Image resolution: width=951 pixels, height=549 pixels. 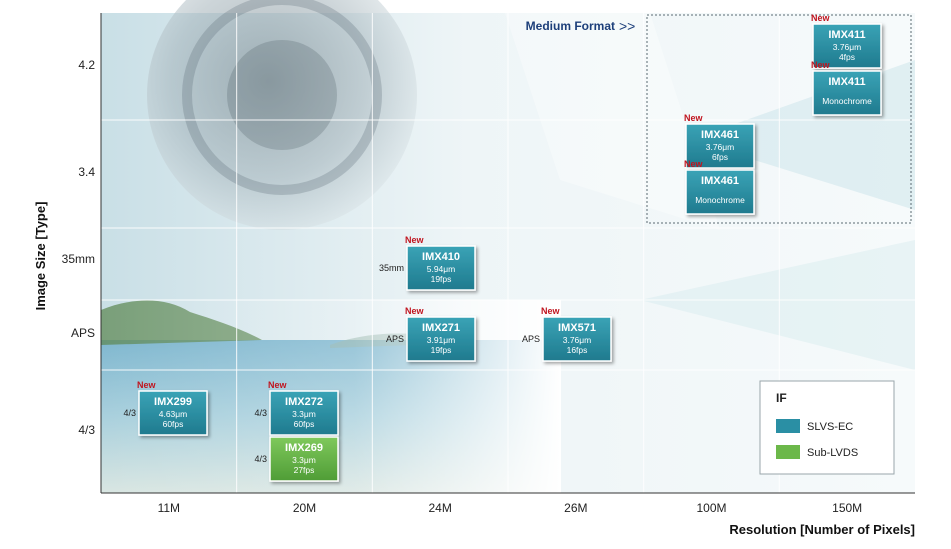 What do you see at coordinates (847, 57) in the screenshot?
I see `sensor-detail: 4fps` at bounding box center [847, 57].